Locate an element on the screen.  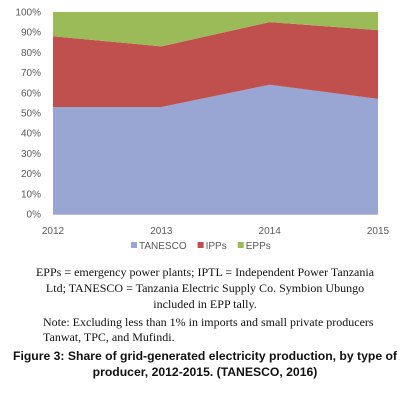
legend-swatch-tanesco is located at coordinates (134, 245).